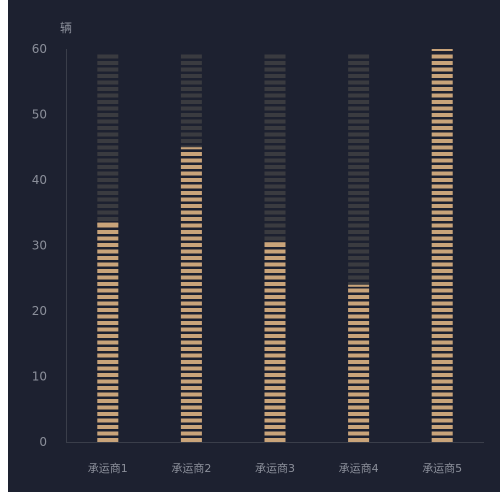  What do you see at coordinates (108, 468) in the screenshot?
I see `x-tick-label: 承运商1` at bounding box center [108, 468].